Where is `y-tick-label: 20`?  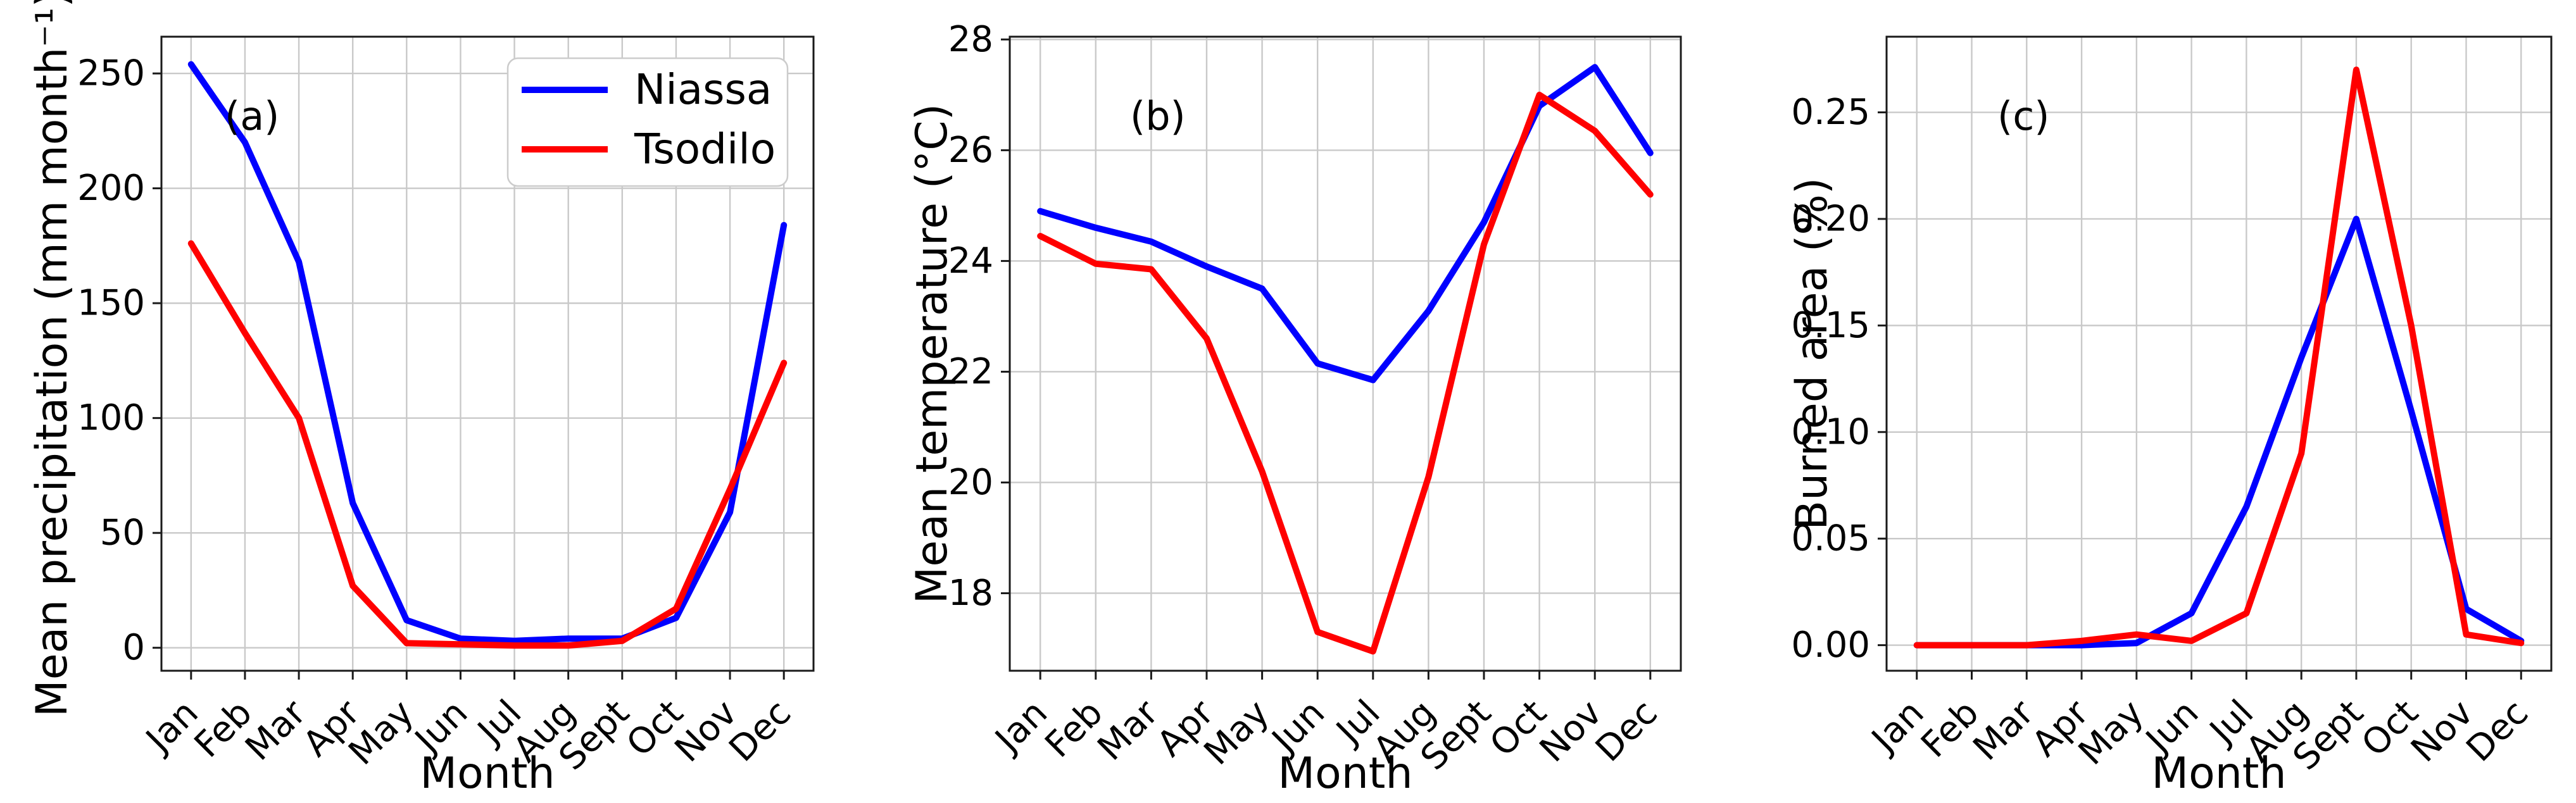 y-tick-label: 20 is located at coordinates (970, 483).